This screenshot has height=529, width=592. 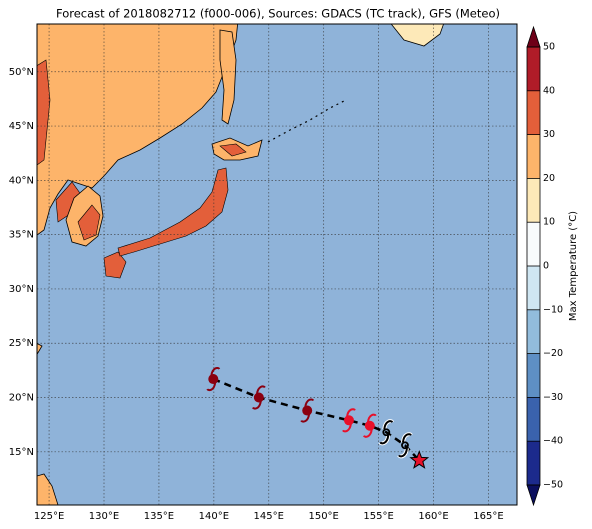 What do you see at coordinates (549, 90) in the screenshot?
I see `colorbar-tick-label: 40` at bounding box center [549, 90].